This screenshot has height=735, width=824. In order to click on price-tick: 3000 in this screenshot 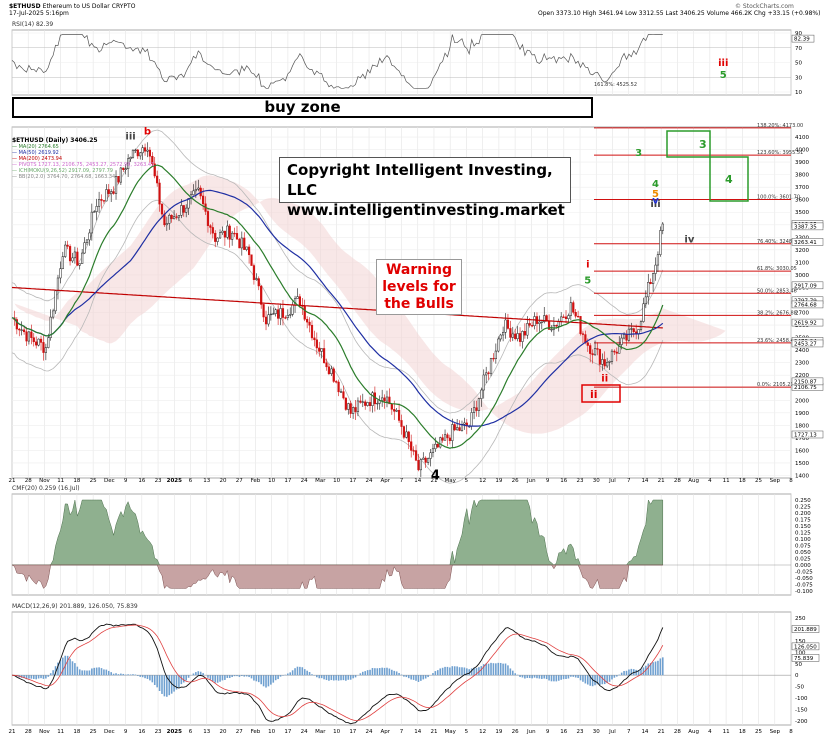, I will do `click(802, 276)`.